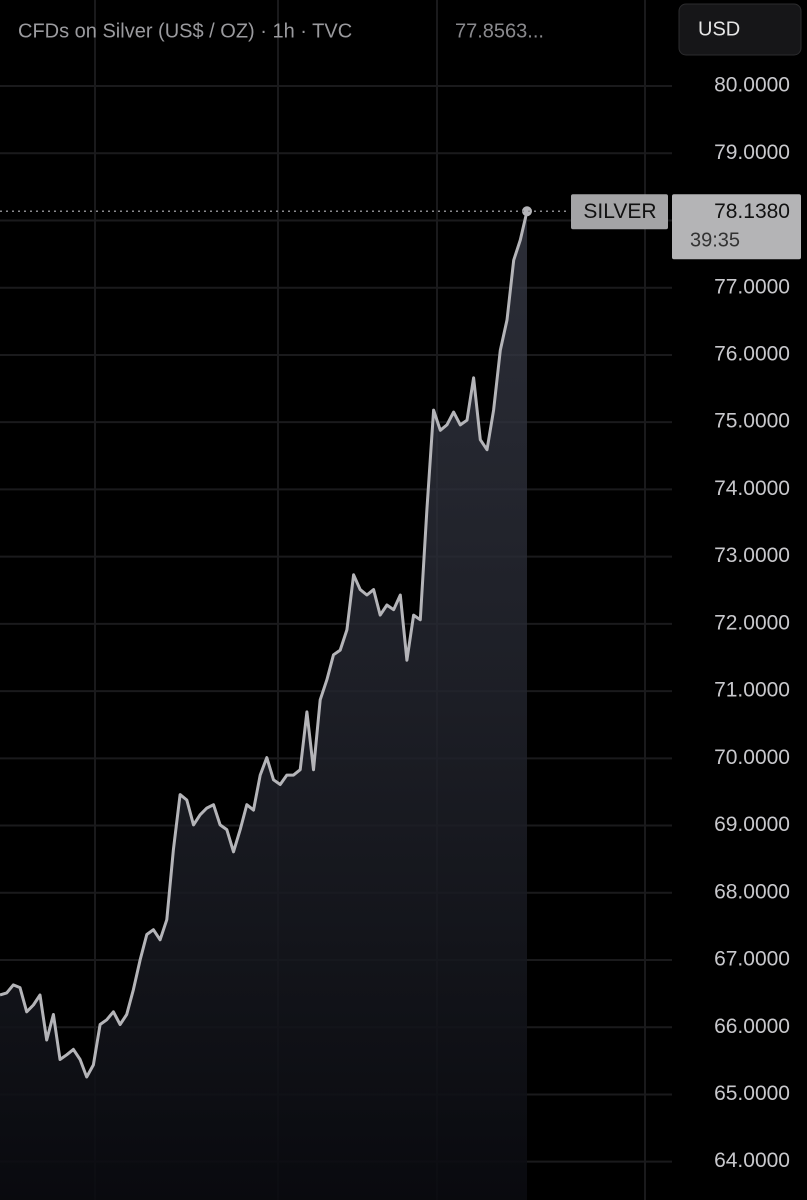  What do you see at coordinates (752, 555) in the screenshot?
I see `y-tick-label: 73.0000` at bounding box center [752, 555].